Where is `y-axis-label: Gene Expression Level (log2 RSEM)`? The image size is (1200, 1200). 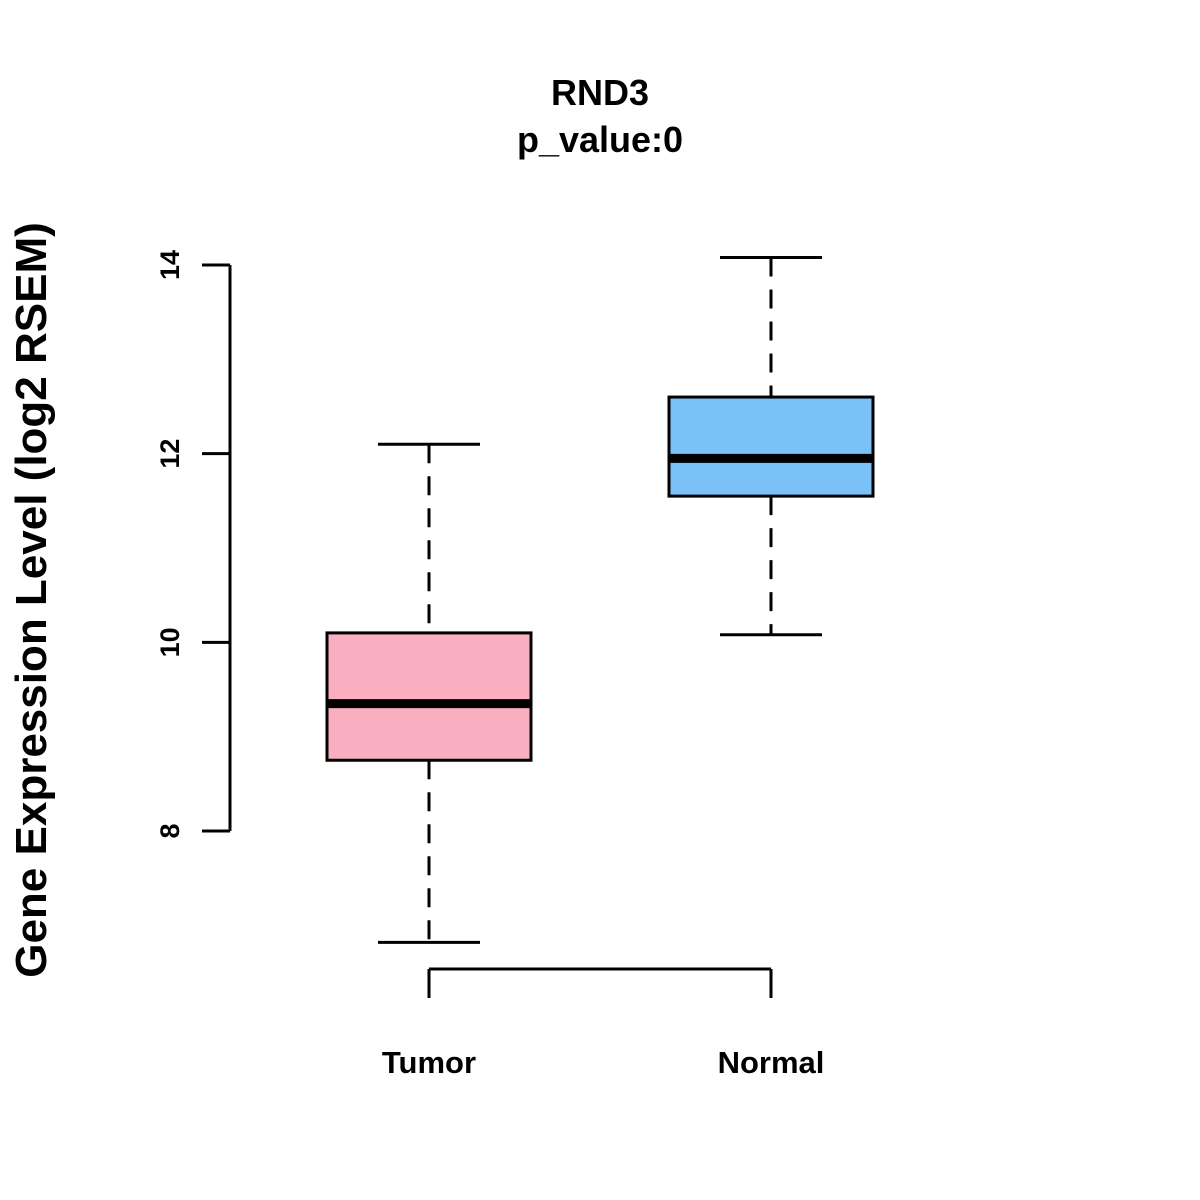
y-axis-label: Gene Expression Level (log2 RSEM) is located at coordinates (31, 600).